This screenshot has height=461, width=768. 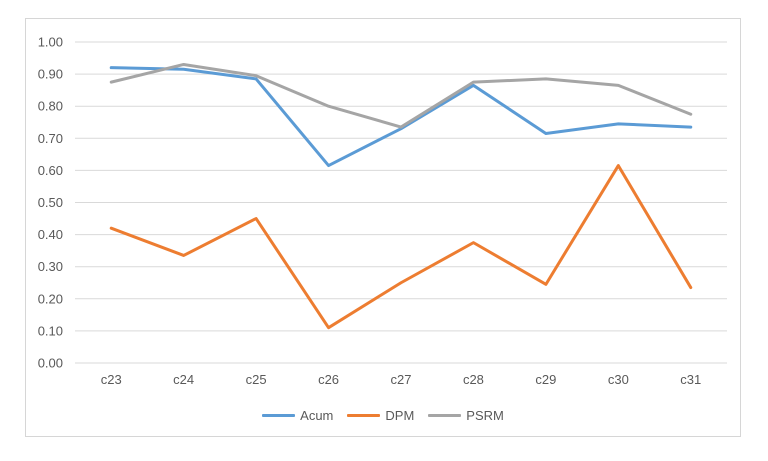 What do you see at coordinates (183, 379) in the screenshot?
I see `x-tick-label: c24` at bounding box center [183, 379].